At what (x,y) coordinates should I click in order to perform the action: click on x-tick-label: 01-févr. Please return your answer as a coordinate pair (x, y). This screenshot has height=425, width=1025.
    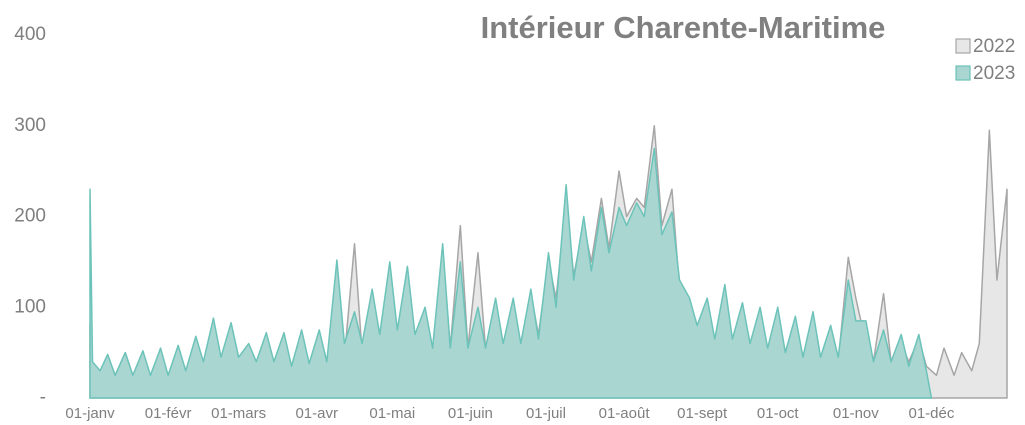
    Looking at the image, I should click on (168, 413).